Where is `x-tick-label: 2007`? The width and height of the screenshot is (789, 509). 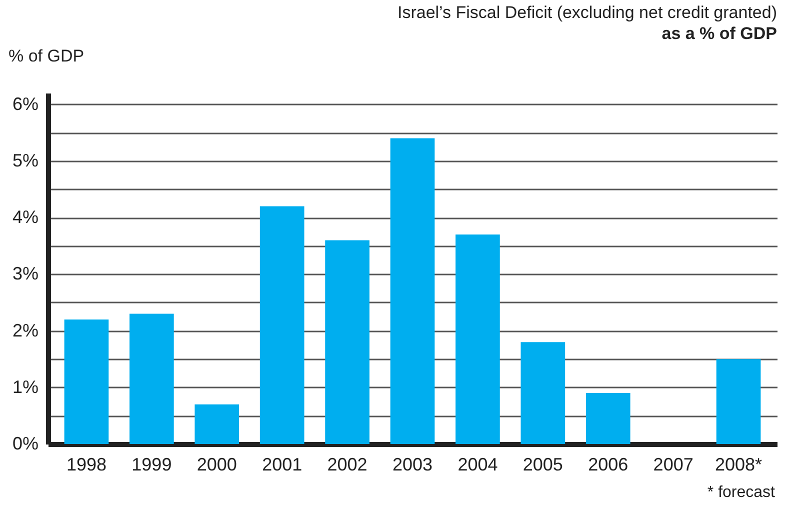 x-tick-label: 2007 is located at coordinates (673, 464).